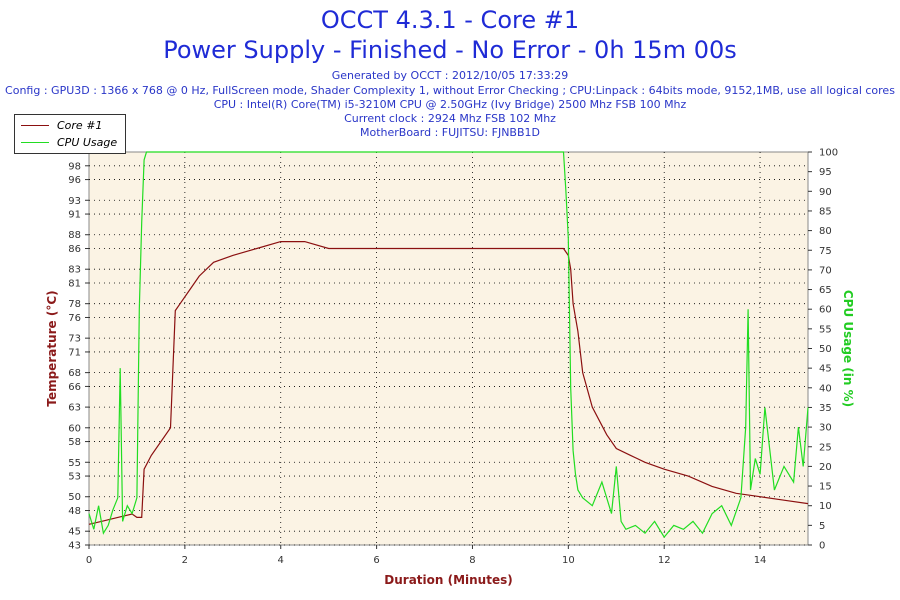 Image resolution: width=900 pixels, height=600 pixels. What do you see at coordinates (825, 467) in the screenshot?
I see `y-right-tick-label: 20` at bounding box center [825, 467].